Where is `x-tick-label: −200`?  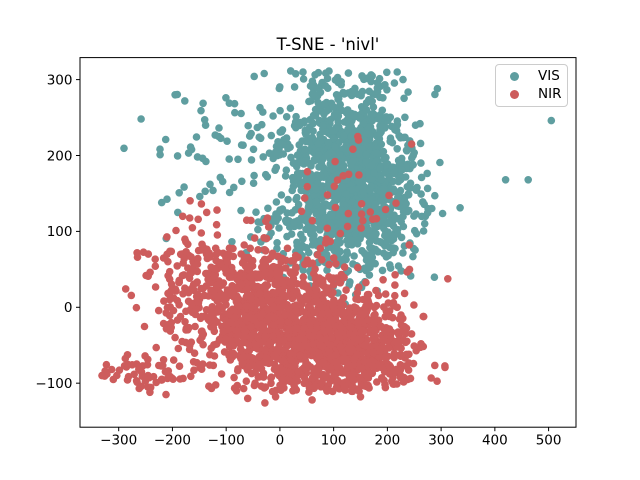 x-tick-label: −200 is located at coordinates (172, 441).